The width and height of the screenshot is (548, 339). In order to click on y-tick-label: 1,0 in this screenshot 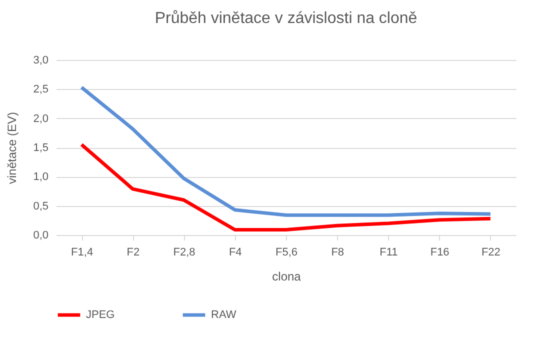, I will do `click(40, 177)`.